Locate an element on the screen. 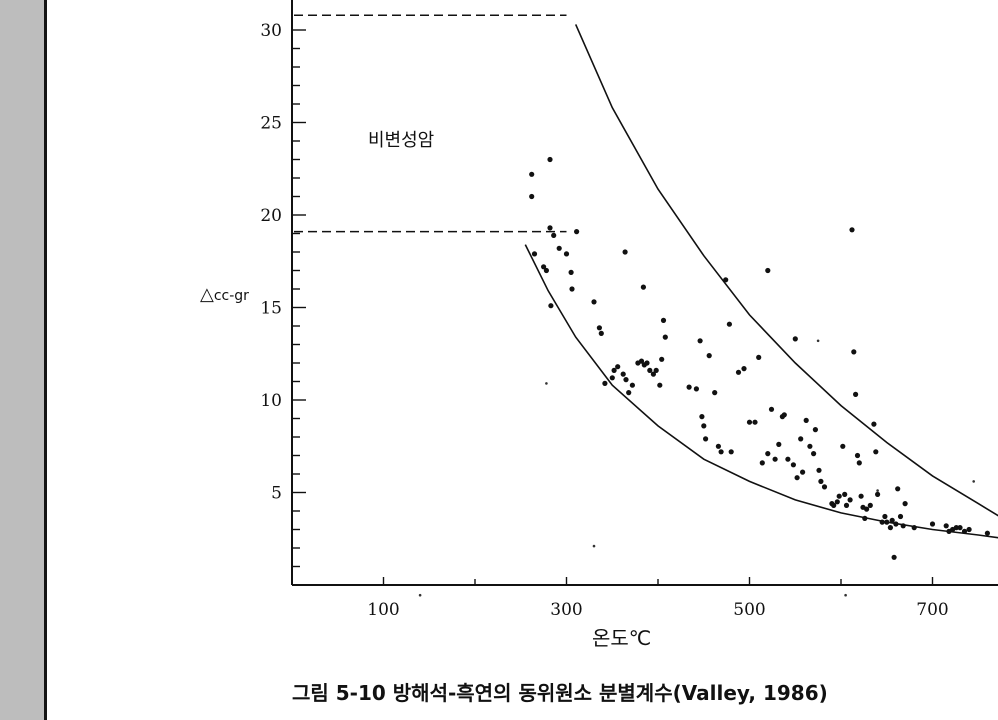  y-tick-label: 25 is located at coordinates (271, 124).